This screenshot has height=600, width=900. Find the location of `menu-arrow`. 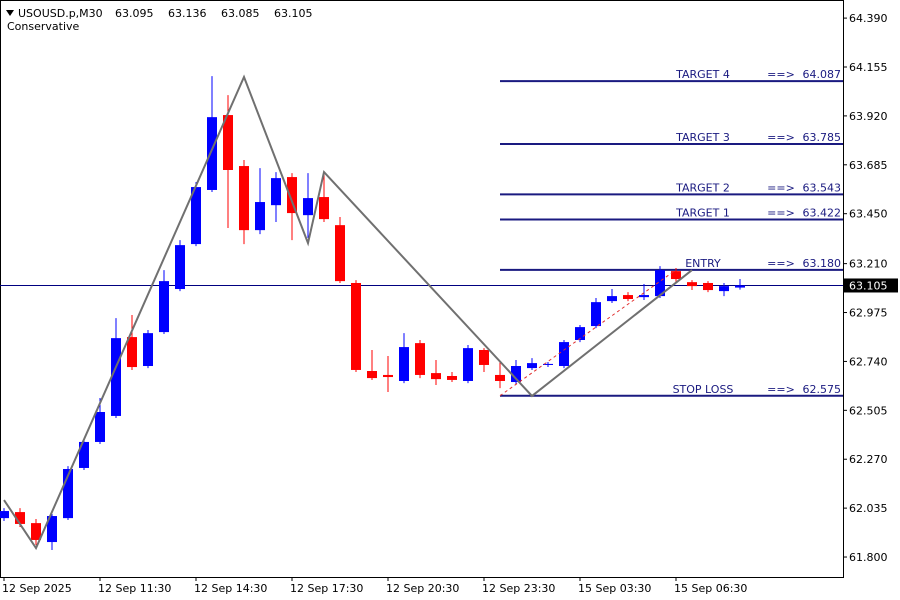

menu-arrow is located at coordinates (10, 13).